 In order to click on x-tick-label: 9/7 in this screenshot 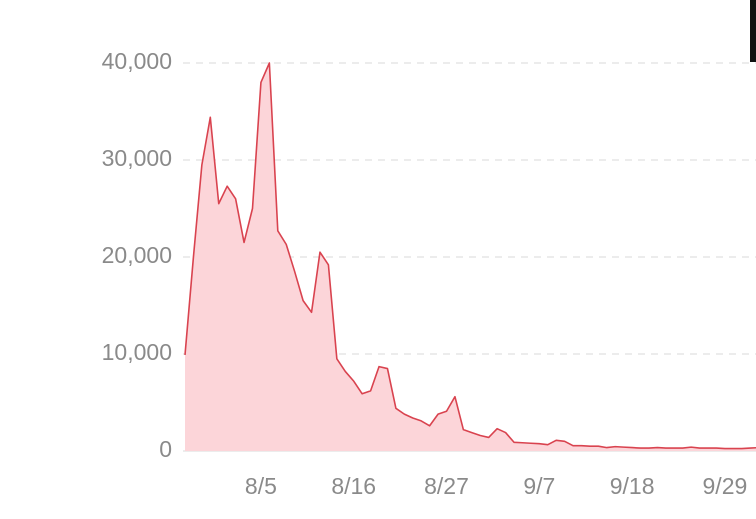, I will do `click(539, 486)`.